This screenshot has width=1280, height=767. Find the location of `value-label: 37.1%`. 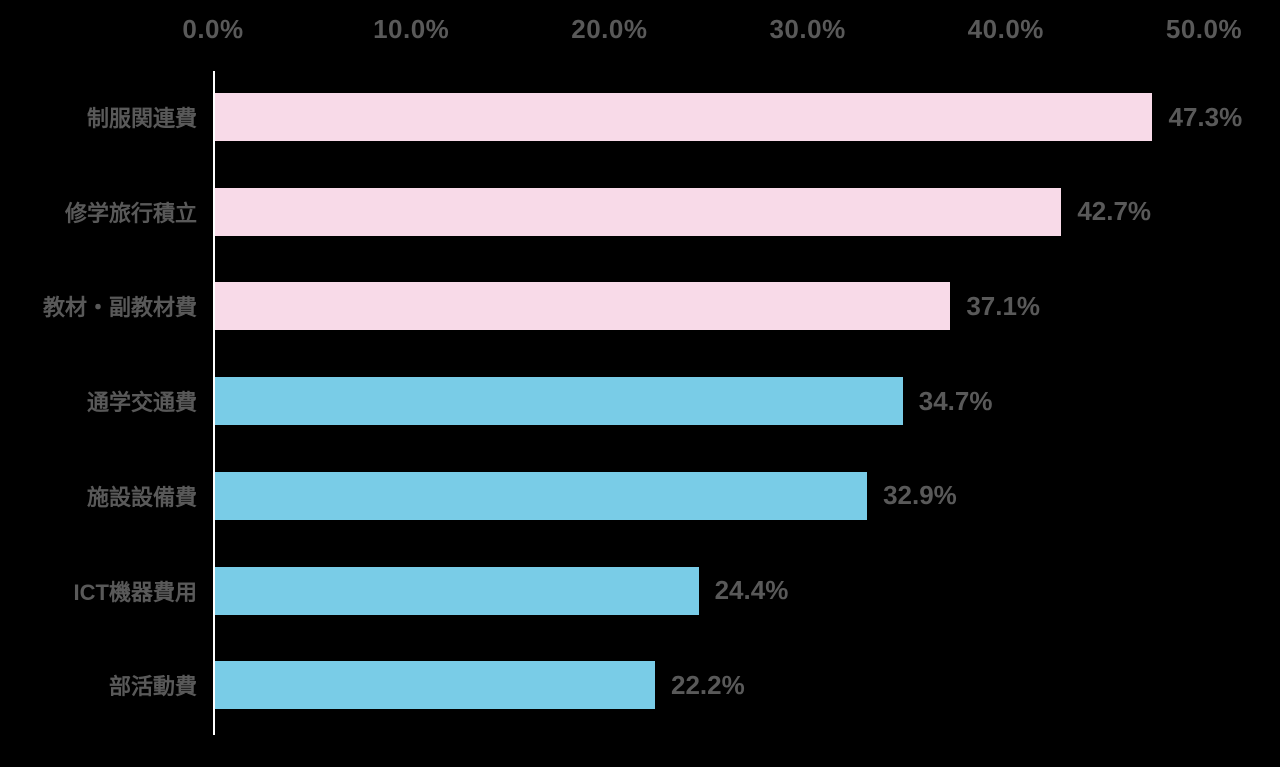

value-label: 37.1% is located at coordinates (1003, 305).